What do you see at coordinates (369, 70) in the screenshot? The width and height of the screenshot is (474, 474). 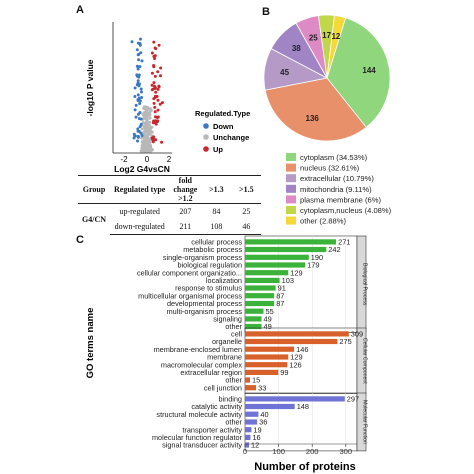 I see `pie-slice-label: 144` at bounding box center [369, 70].